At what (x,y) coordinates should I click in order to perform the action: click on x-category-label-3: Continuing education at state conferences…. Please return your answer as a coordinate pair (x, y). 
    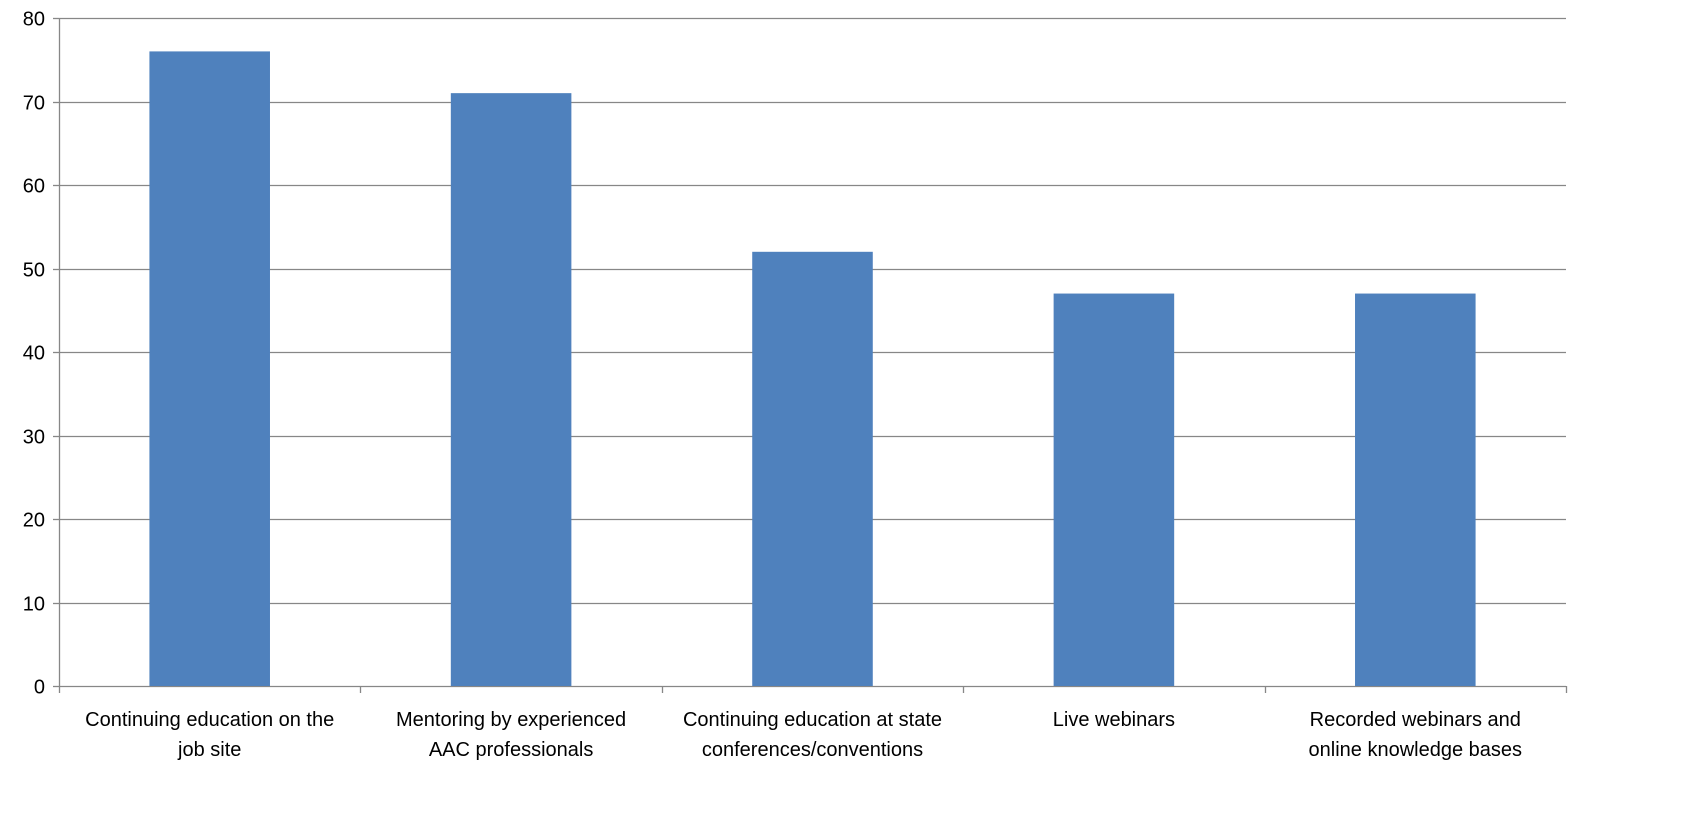
    Looking at the image, I should click on (812, 735).